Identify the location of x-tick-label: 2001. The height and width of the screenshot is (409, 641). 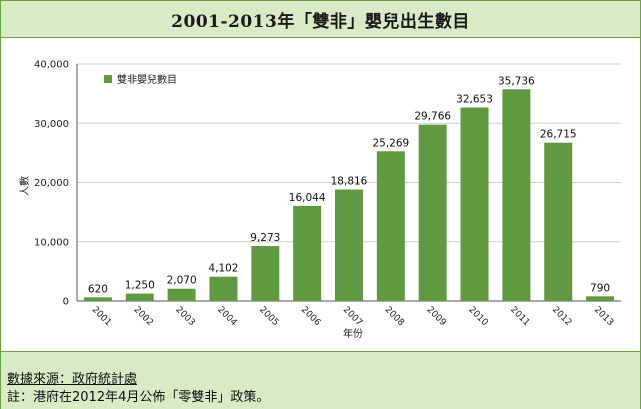
(101, 316).